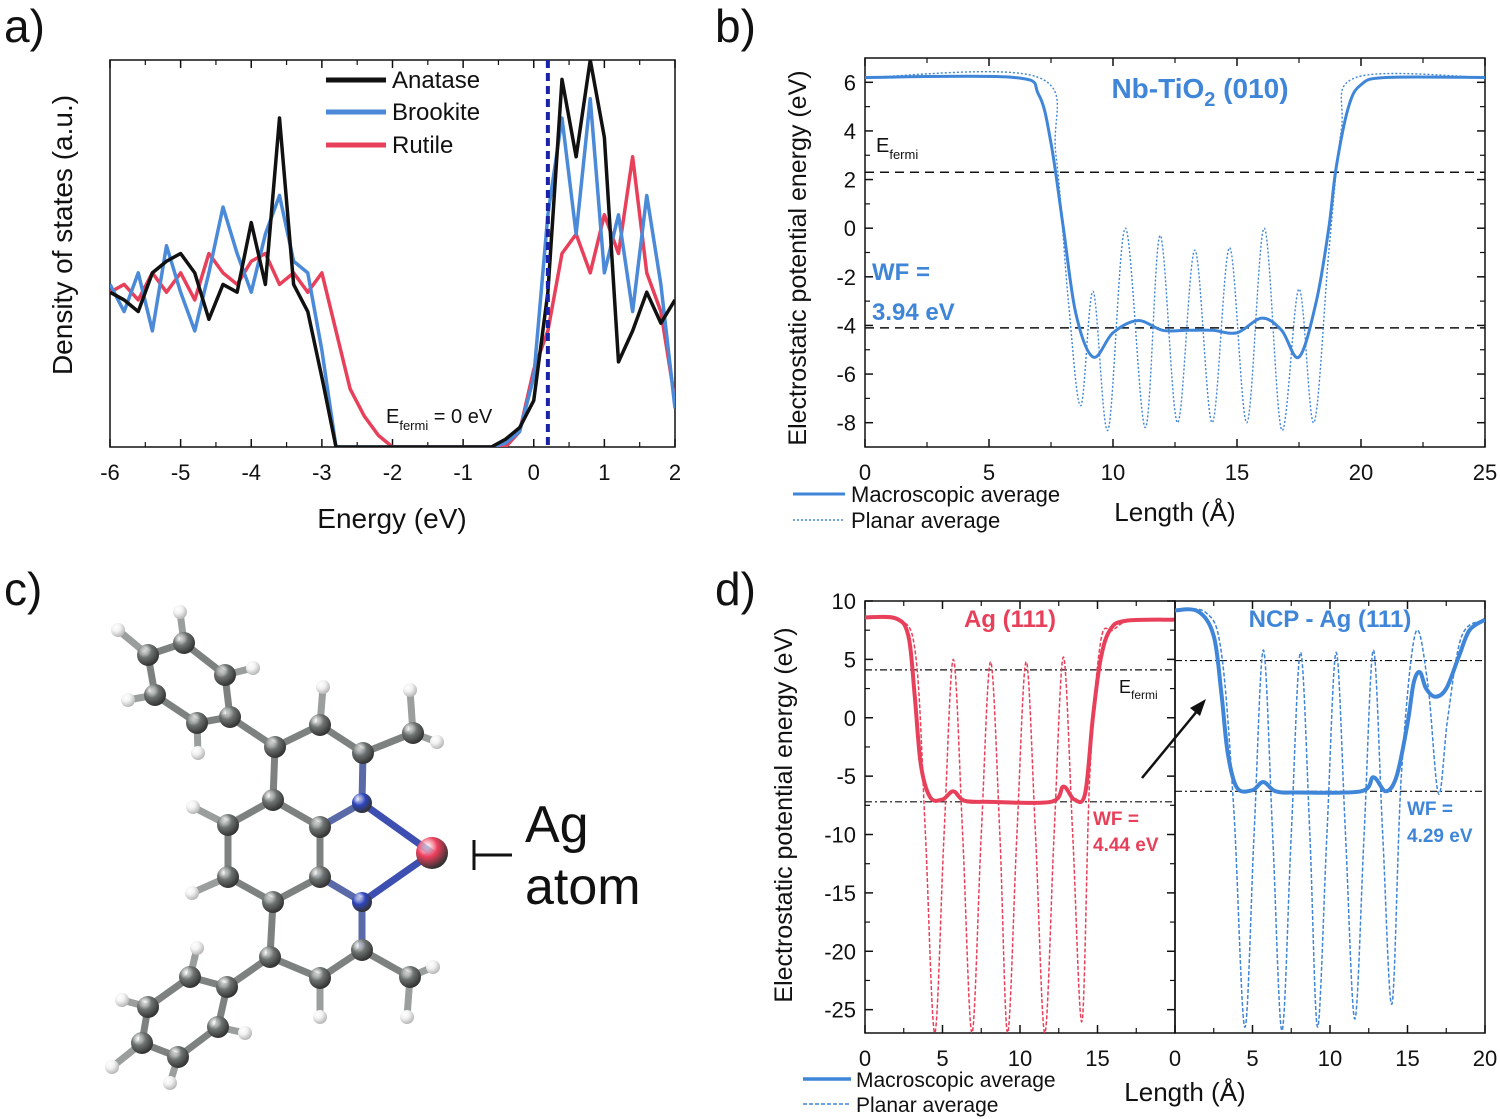 The height and width of the screenshot is (1119, 1500). Describe the element at coordinates (1209, 100) in the screenshot. I see `b-title-sub: 2` at that location.